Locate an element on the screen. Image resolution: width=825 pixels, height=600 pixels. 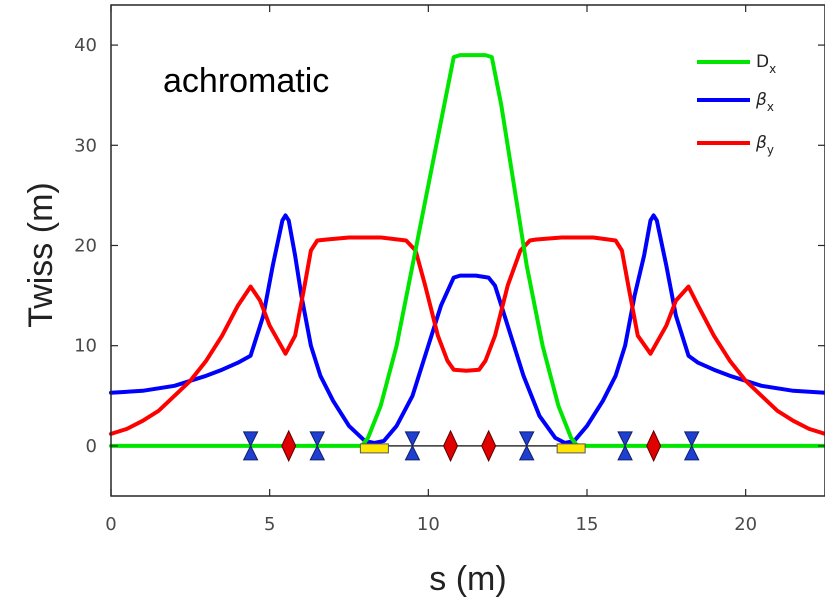
x-tick-label: 20 is located at coordinates (745, 524).